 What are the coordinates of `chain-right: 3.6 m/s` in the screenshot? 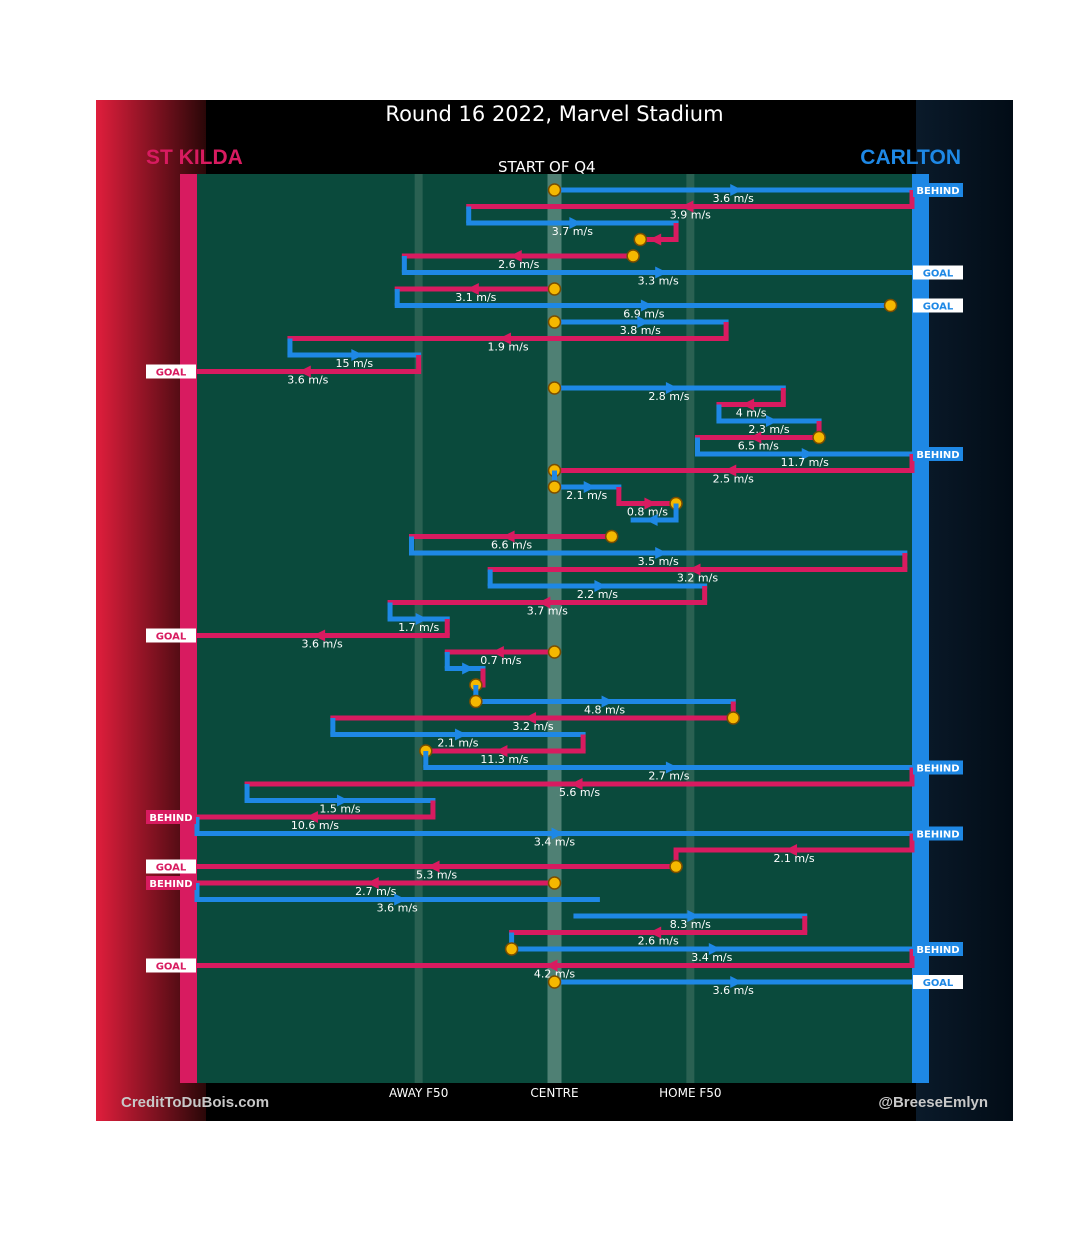 It's located at (731, 194).